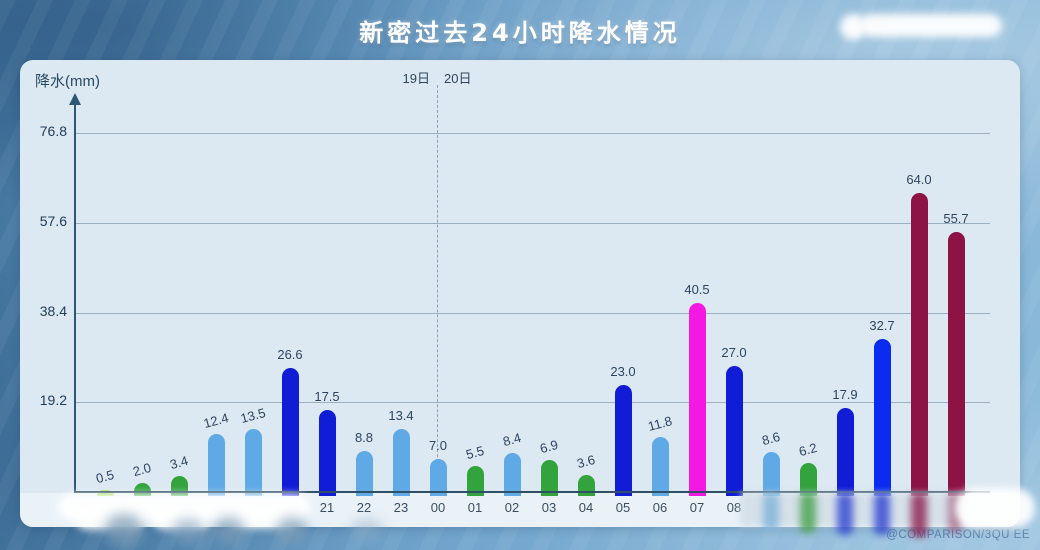 The width and height of the screenshot is (1040, 550). What do you see at coordinates (53, 310) in the screenshot?
I see `y-tick-label: 38.4` at bounding box center [53, 310].